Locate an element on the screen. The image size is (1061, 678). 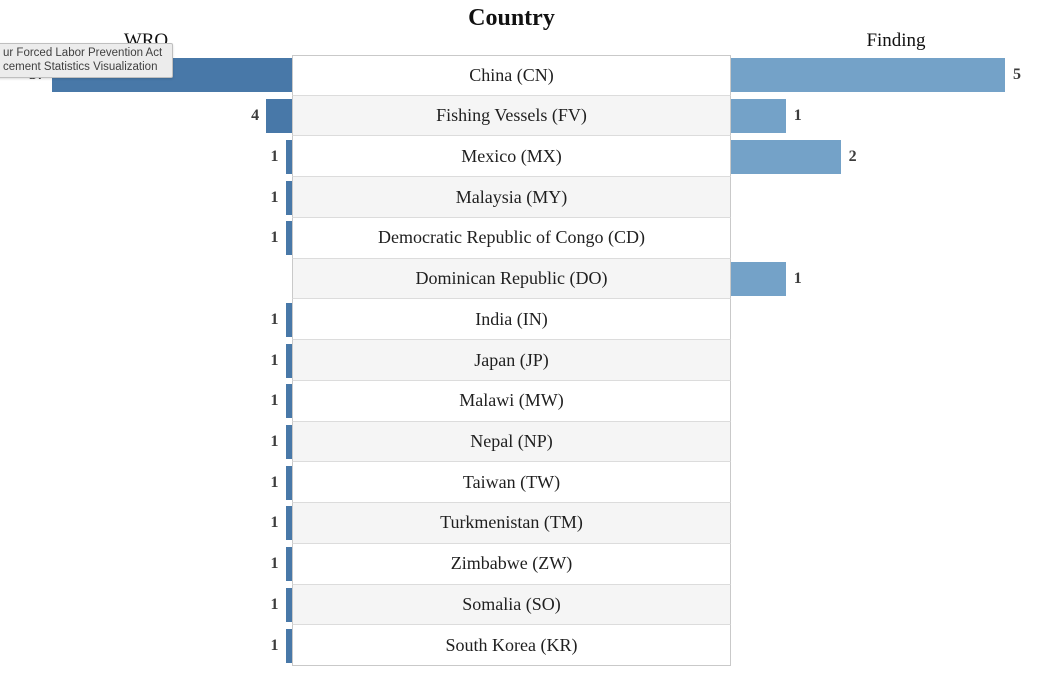
country-label: China (CN) is located at coordinates (511, 75).